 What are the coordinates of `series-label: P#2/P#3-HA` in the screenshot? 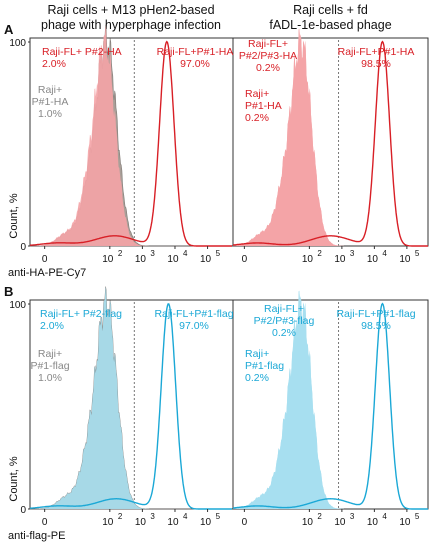 It's located at (268, 56).